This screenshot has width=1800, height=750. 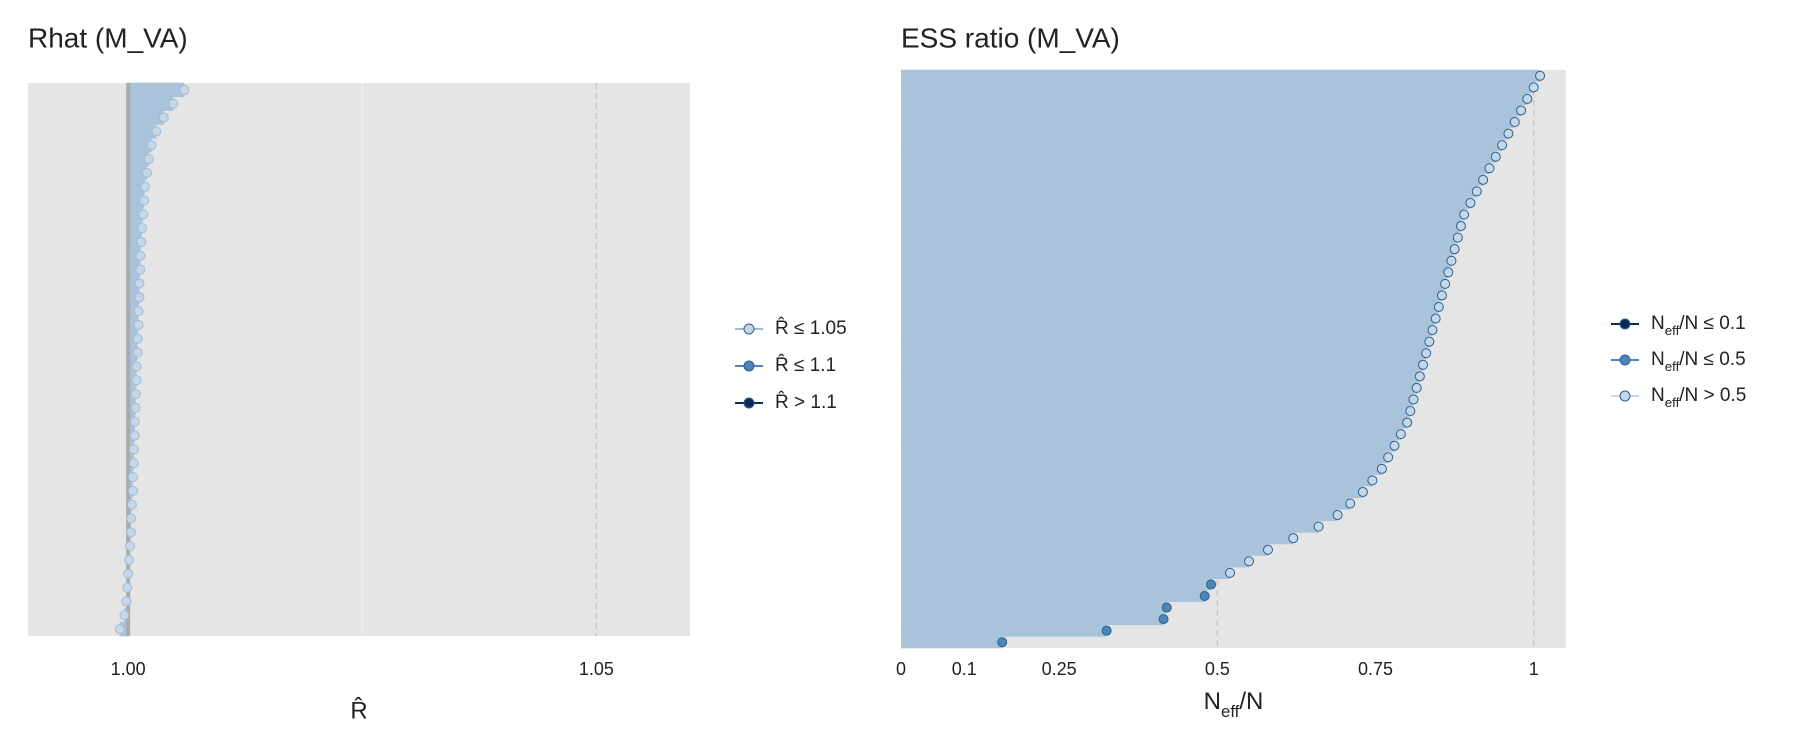 I want to click on x-tick-label: 0.25, so click(x=1059, y=669).